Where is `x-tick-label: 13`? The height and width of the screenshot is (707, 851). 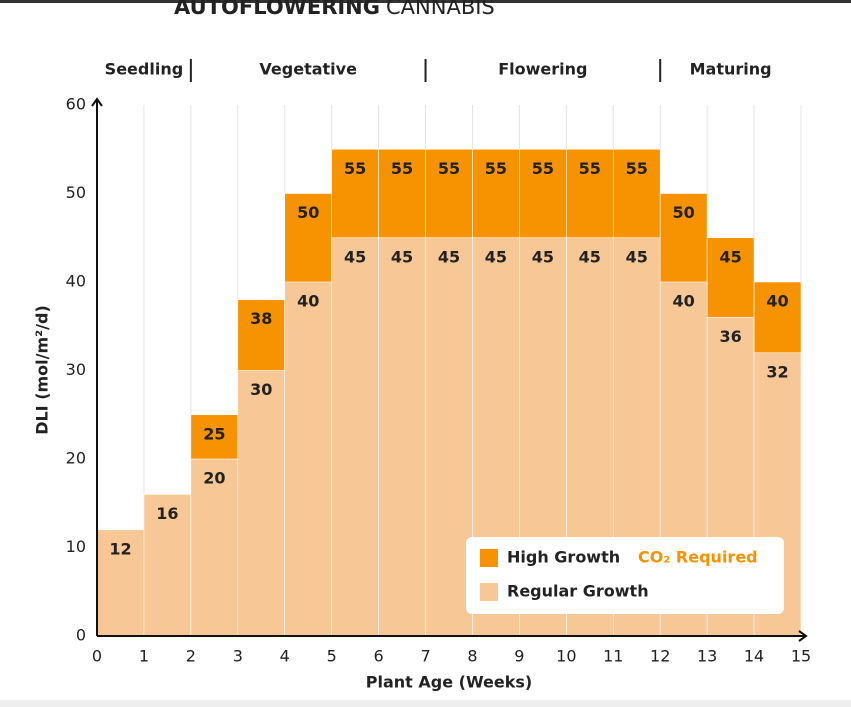 x-tick-label: 13 is located at coordinates (707, 656).